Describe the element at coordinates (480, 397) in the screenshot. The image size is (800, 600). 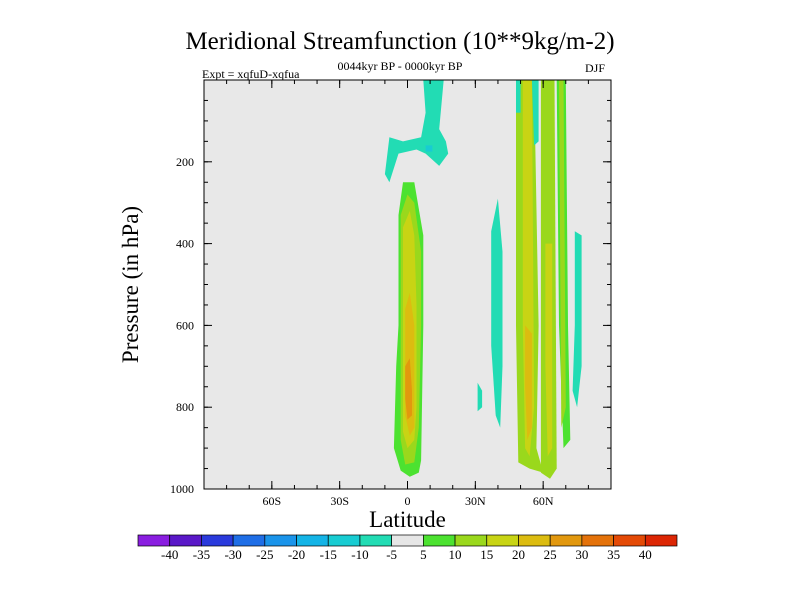
I see `contour-region-neg-mid-b` at that location.